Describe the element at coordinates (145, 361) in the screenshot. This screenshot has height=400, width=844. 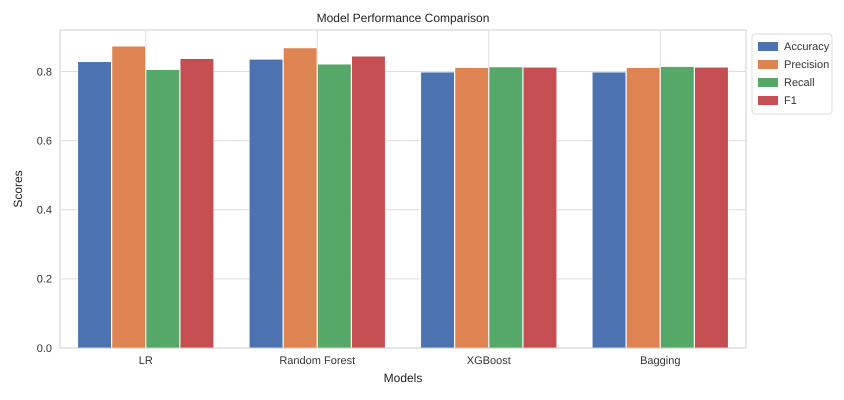
I see `x-tick-label: LR` at that location.